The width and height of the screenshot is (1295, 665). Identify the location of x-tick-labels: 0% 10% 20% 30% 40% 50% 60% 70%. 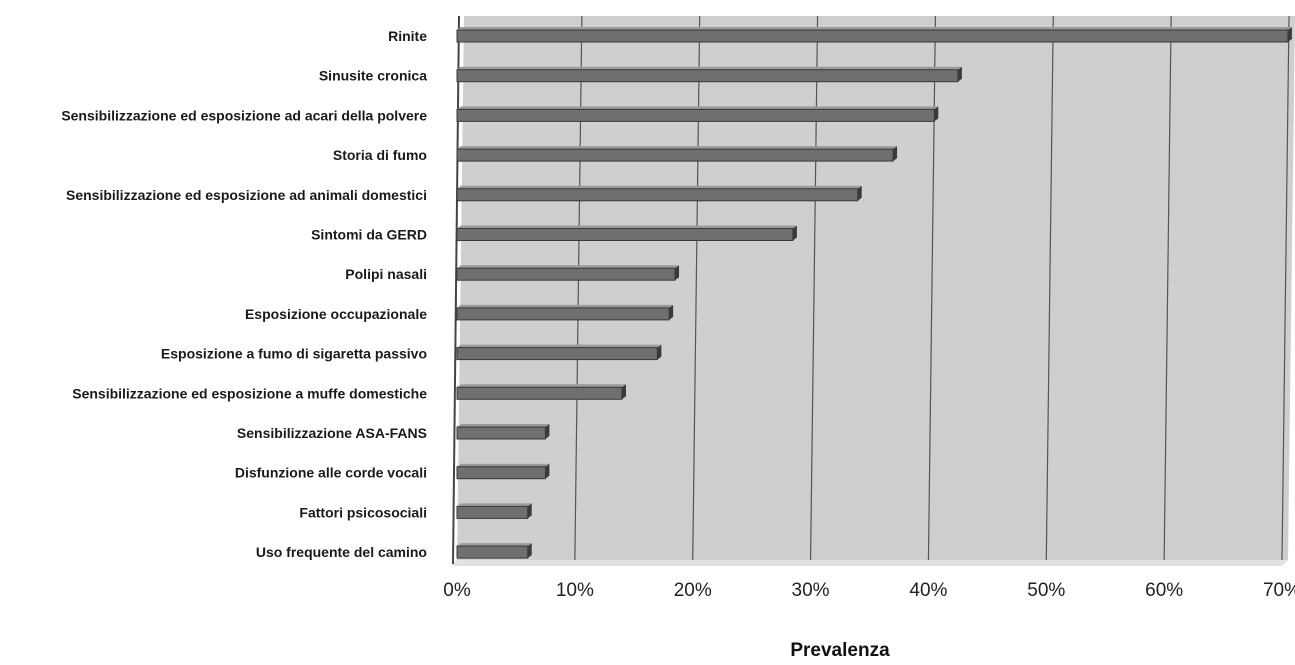
(869, 590).